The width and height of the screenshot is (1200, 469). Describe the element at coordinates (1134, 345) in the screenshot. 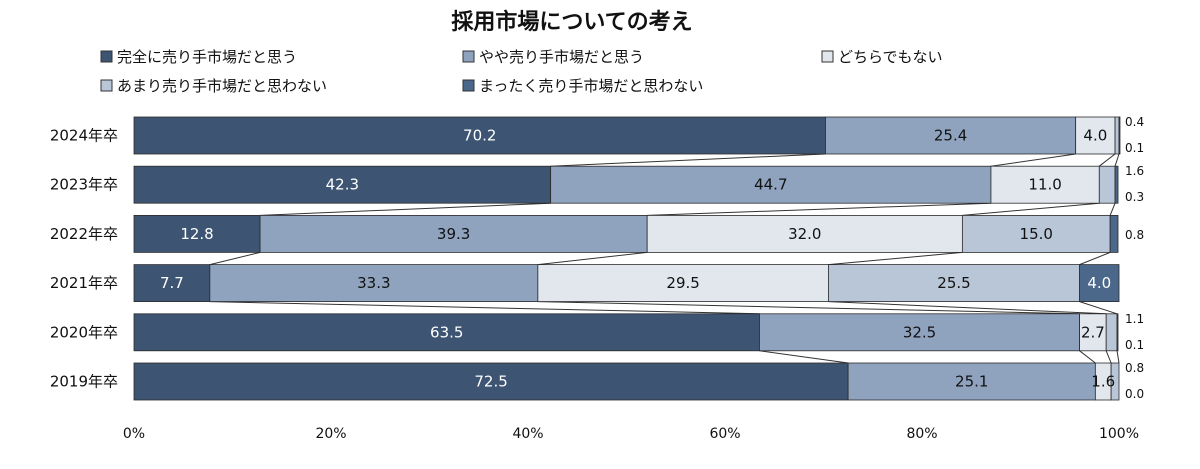

I see `value-label-r5-s5: 0.1` at that location.